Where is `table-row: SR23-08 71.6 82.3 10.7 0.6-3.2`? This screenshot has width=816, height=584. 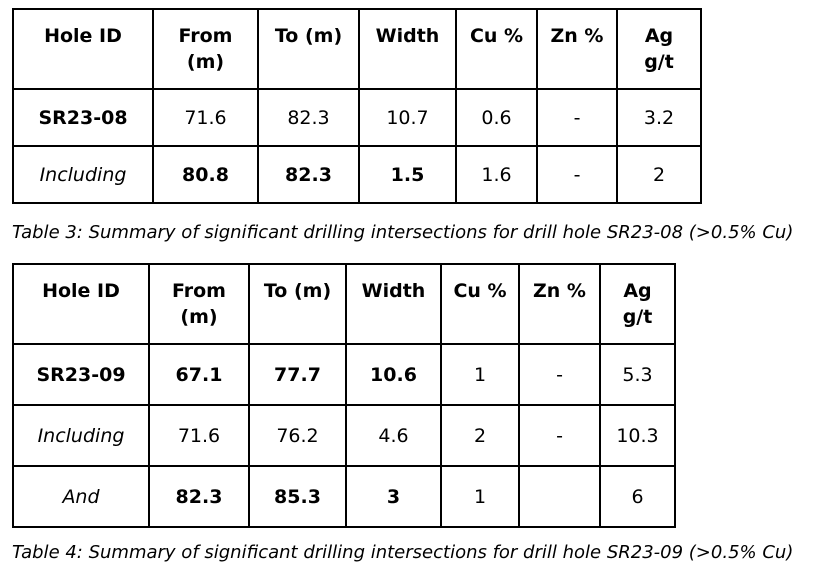
table-row: SR23-08 71.6 82.3 10.7 0.6-3.2 is located at coordinates (357, 117).